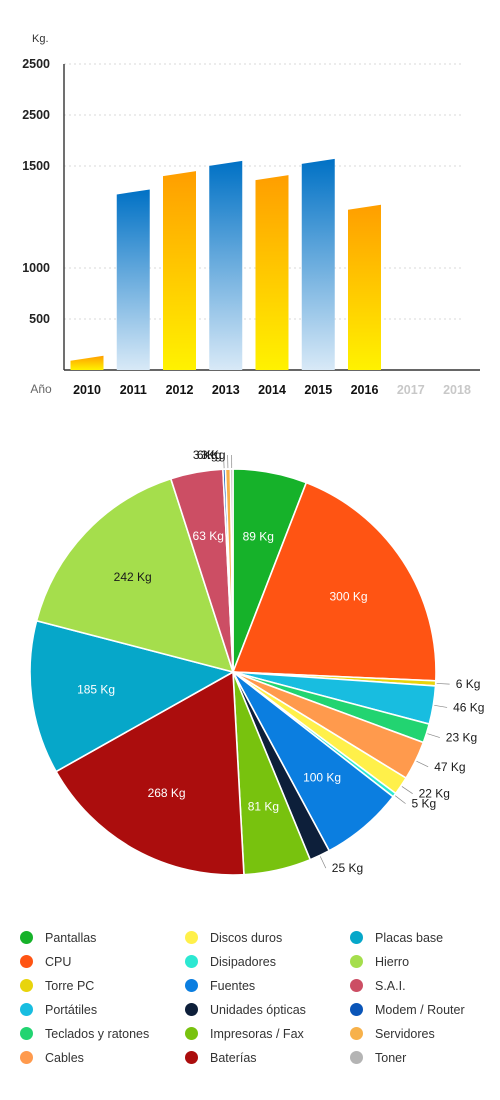  What do you see at coordinates (233, 985) in the screenshot?
I see `legend-label: Fuentes` at bounding box center [233, 985].